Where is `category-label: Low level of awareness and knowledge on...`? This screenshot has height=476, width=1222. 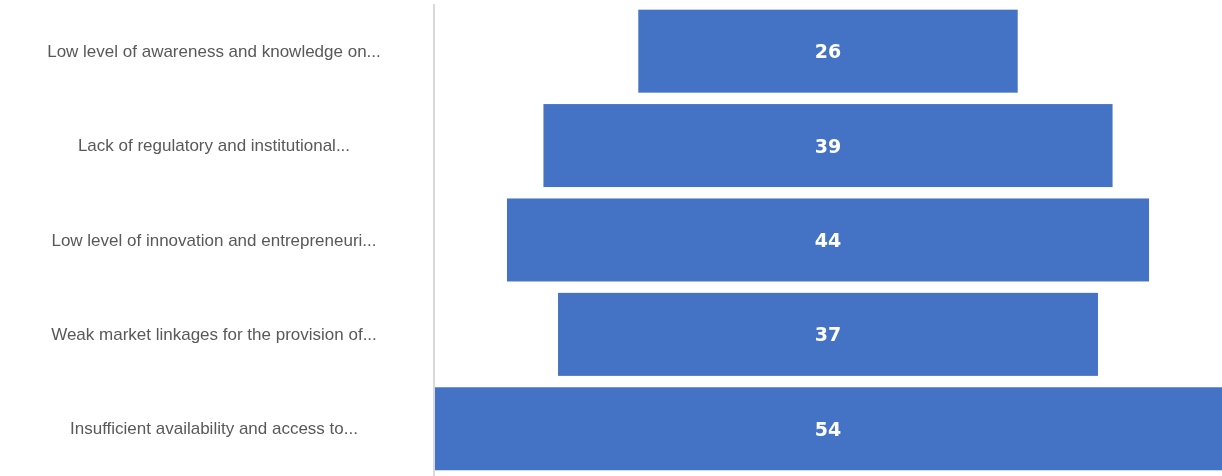
category-label: Low level of awareness and knowledge on... is located at coordinates (214, 51).